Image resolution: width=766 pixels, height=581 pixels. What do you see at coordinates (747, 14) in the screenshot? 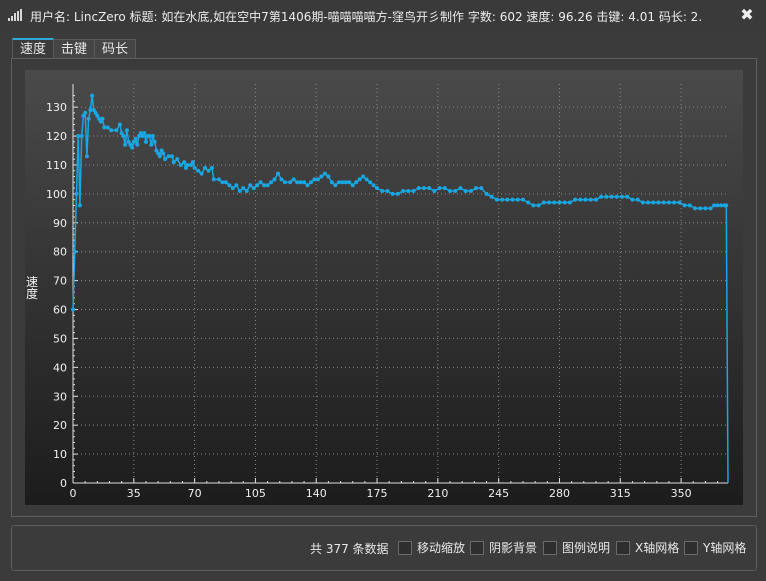
I see `close-icon: ✖` at bounding box center [747, 14].